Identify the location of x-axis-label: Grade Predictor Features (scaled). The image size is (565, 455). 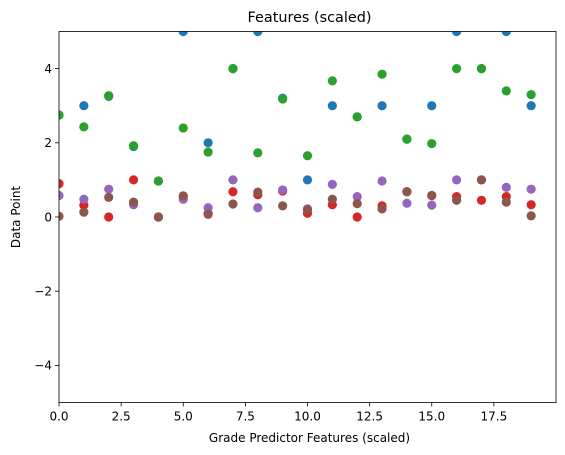
(309, 438).